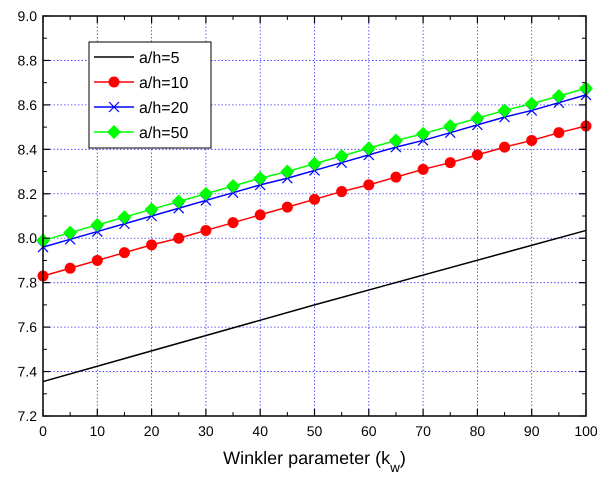 This screenshot has width=598, height=484. I want to click on legend-label: a/h=10, so click(163, 83).